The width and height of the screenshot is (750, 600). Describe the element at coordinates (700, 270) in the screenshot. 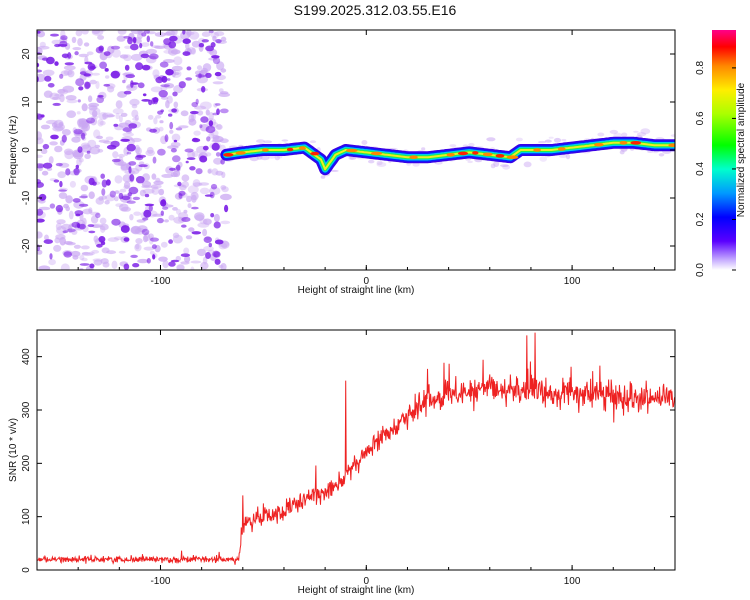

I see `colorbar-tick-label: 0.0` at that location.